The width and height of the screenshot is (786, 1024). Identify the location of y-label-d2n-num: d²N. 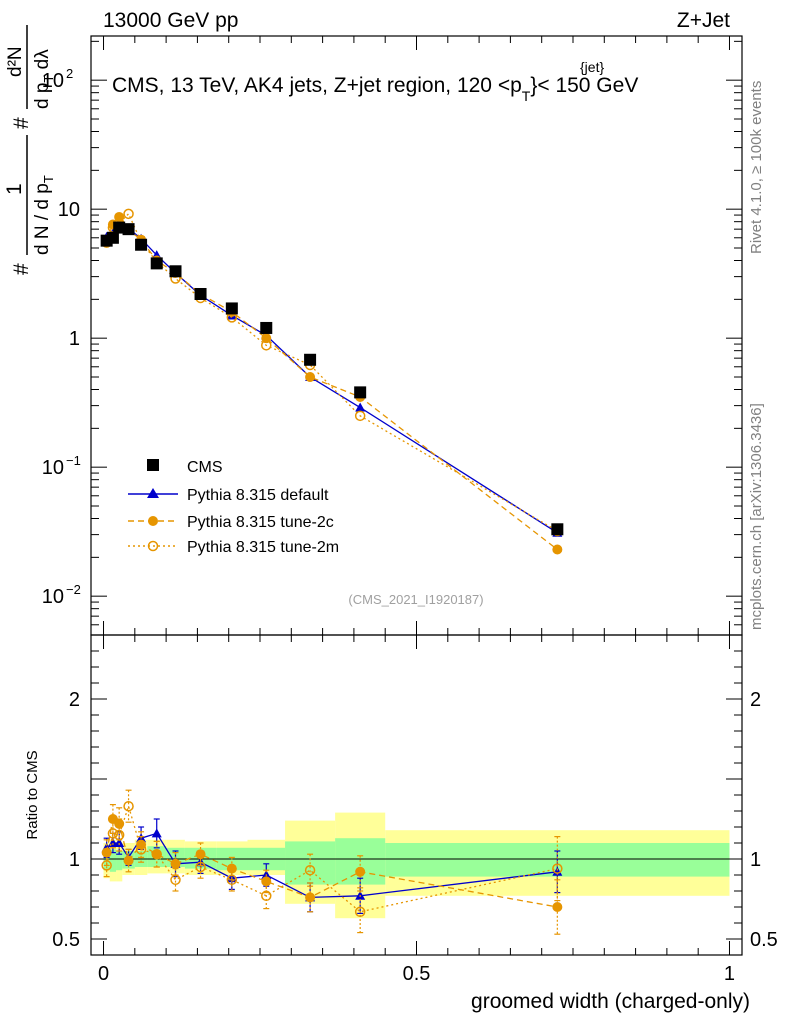
(15, 61).